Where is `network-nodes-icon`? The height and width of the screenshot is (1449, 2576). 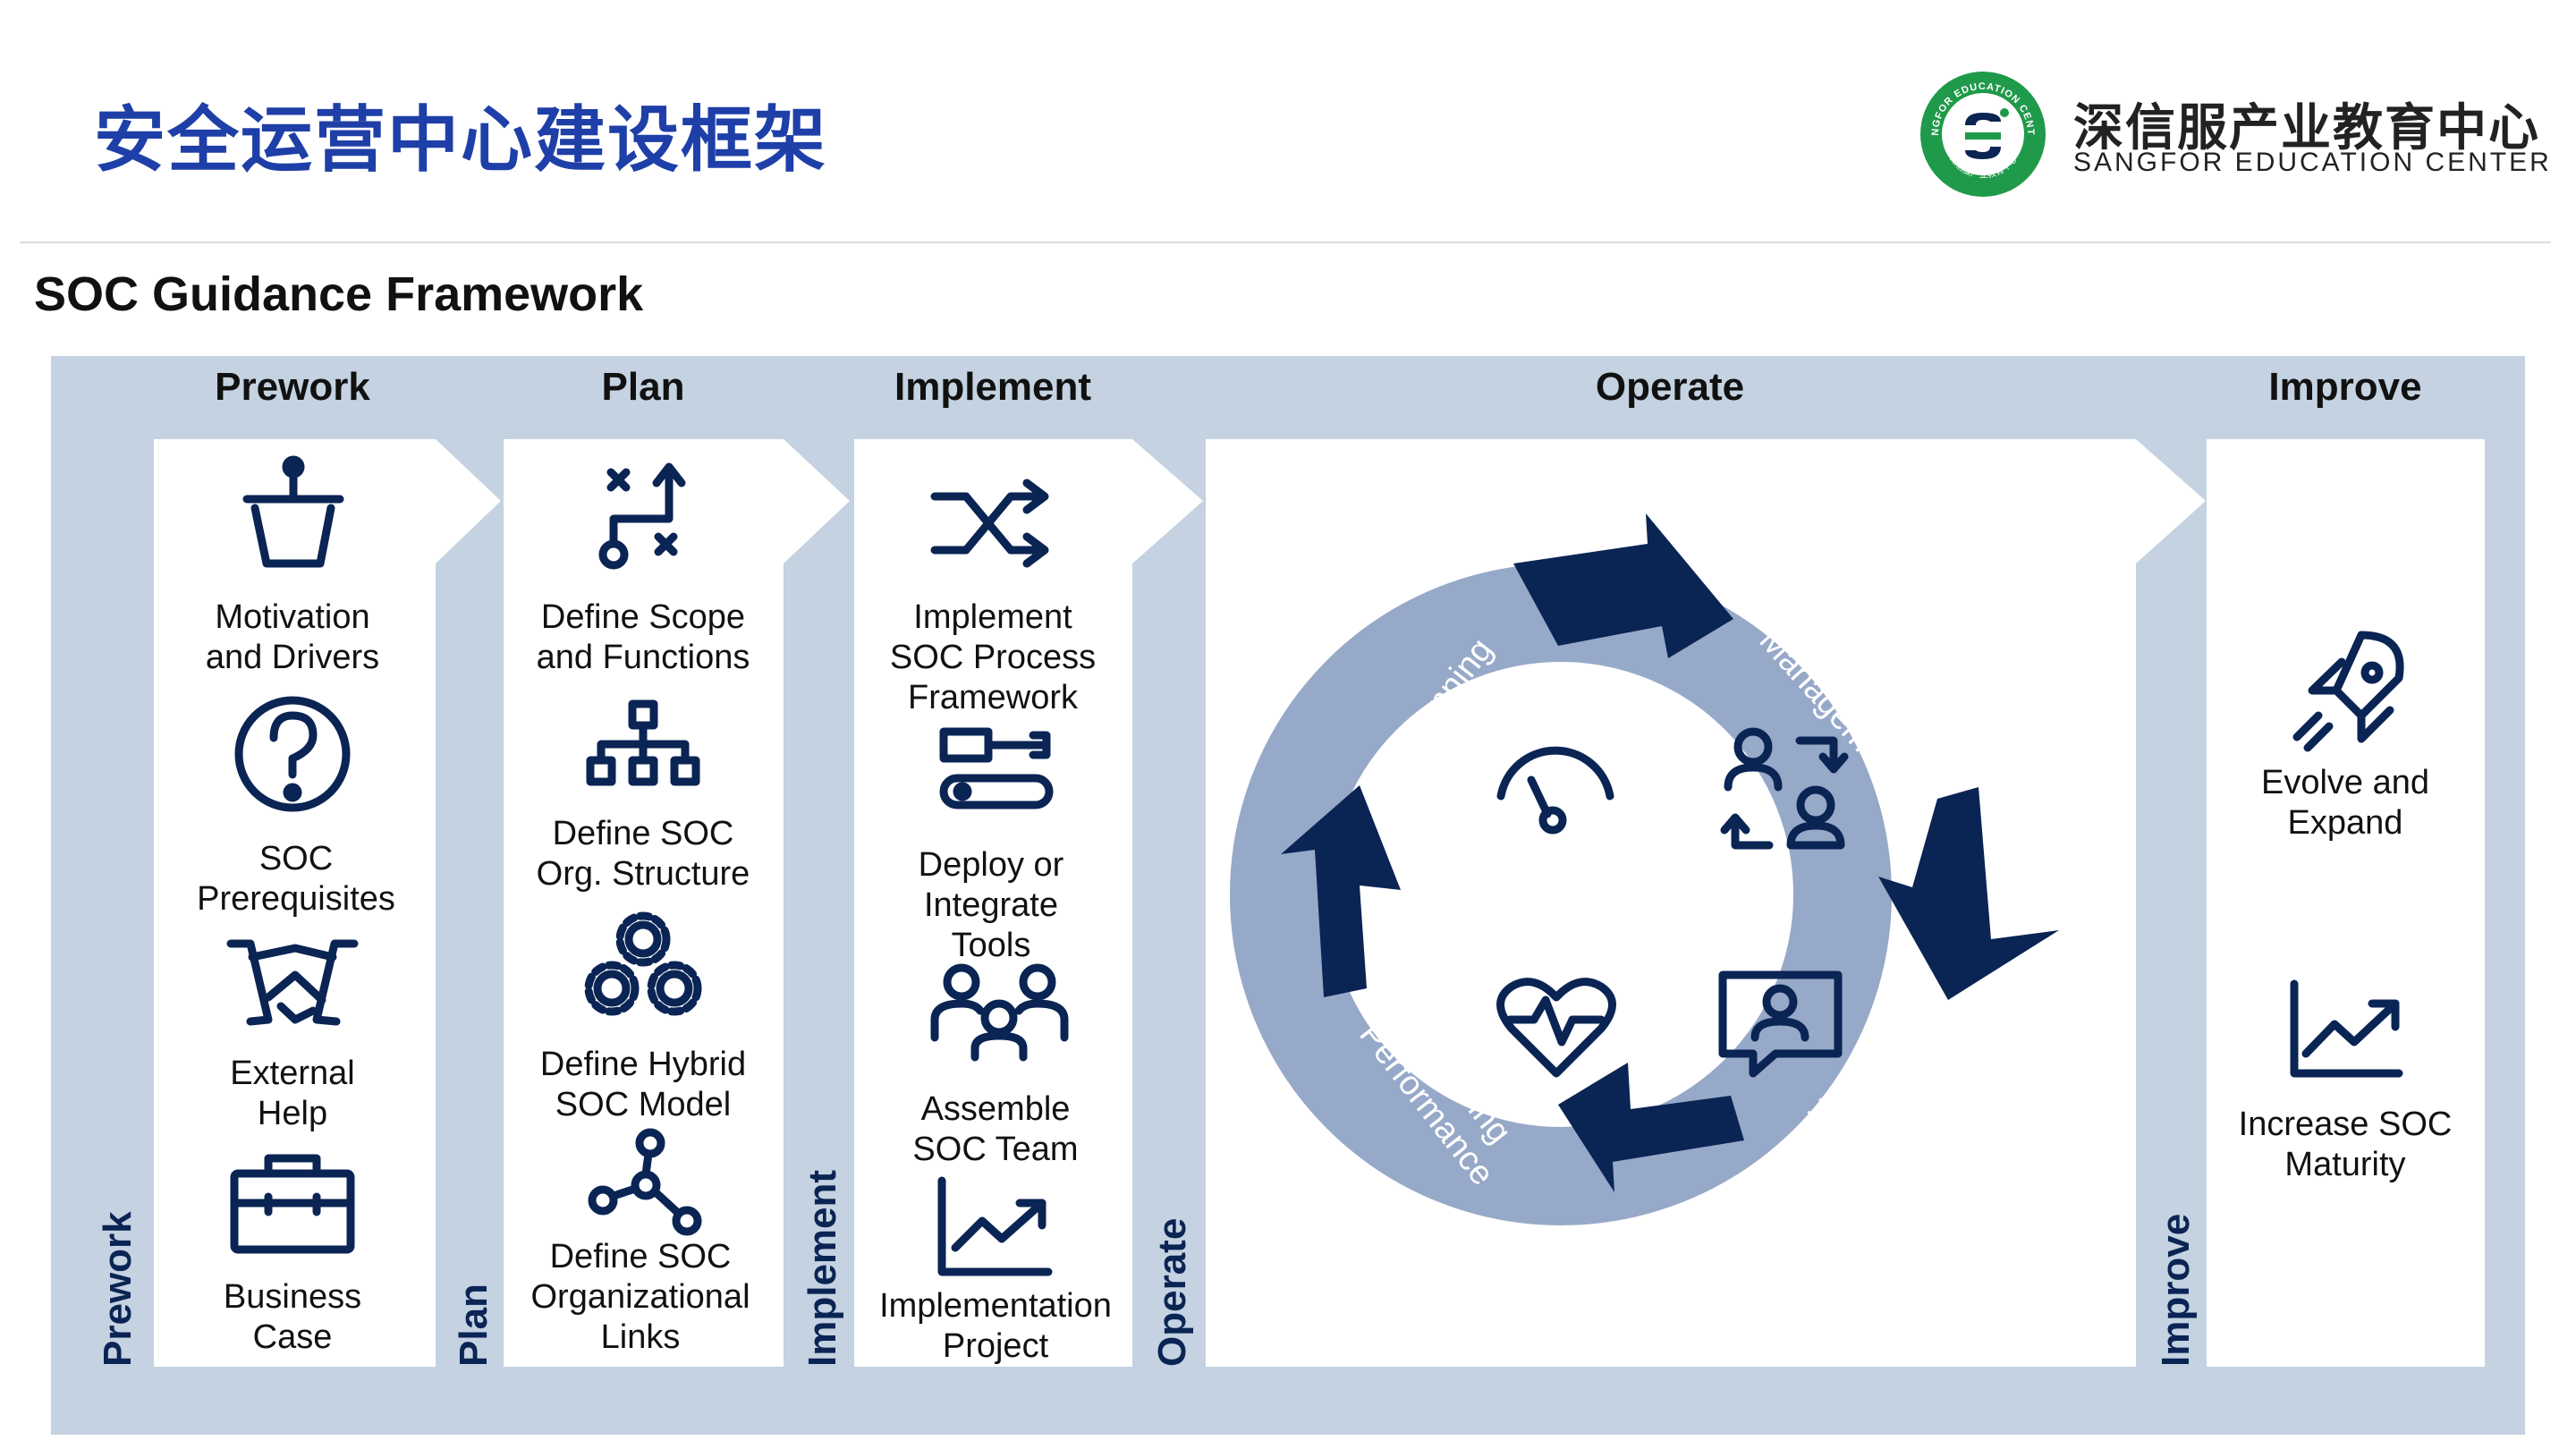
network-nodes-icon is located at coordinates (645, 1182).